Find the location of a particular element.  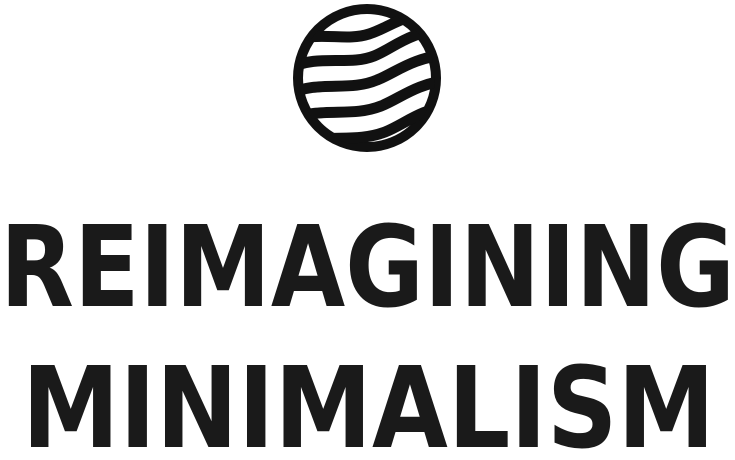

logo-emblem is located at coordinates (367, 78).